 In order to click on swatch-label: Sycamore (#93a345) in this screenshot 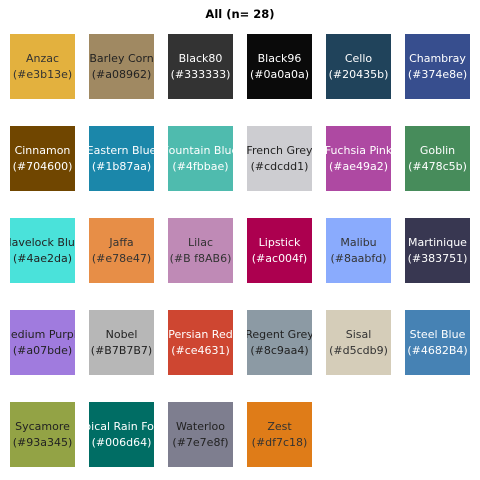, I will do `click(43, 435)`.